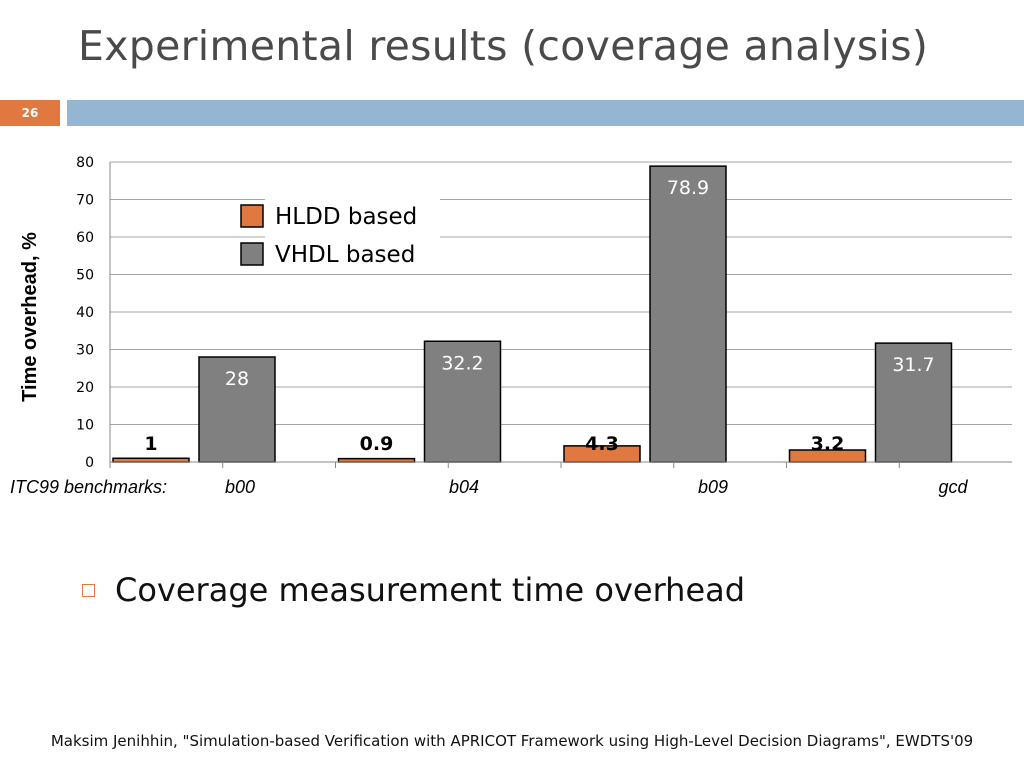 The image size is (1024, 768). Describe the element at coordinates (913, 365) in the screenshot. I see `vhdl-value-label: 31.7` at that location.